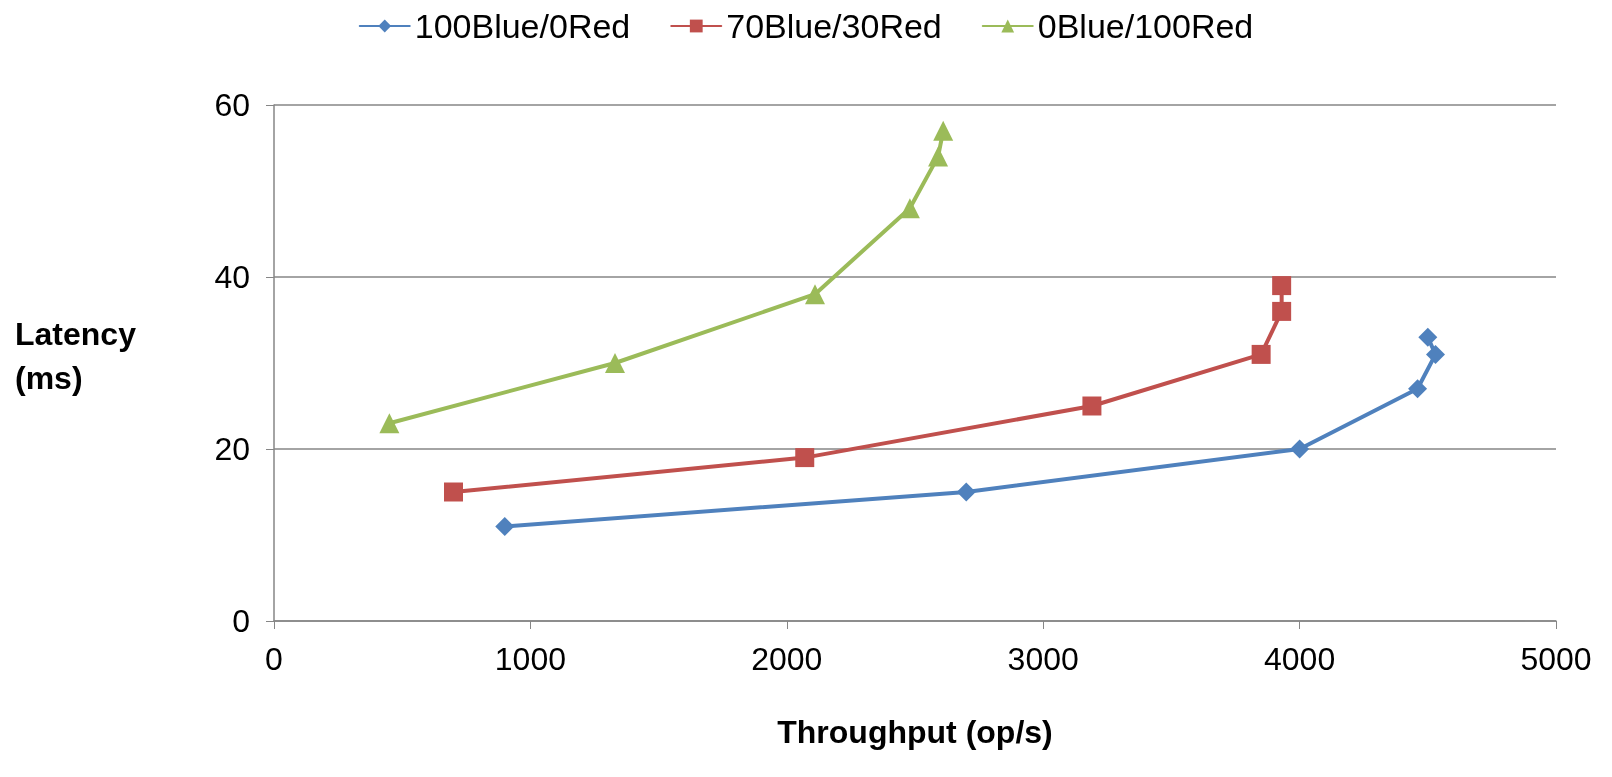 The image size is (1612, 777). Describe the element at coordinates (1145, 26) in the screenshot. I see `legend-label: 0Blue/100Red` at that location.